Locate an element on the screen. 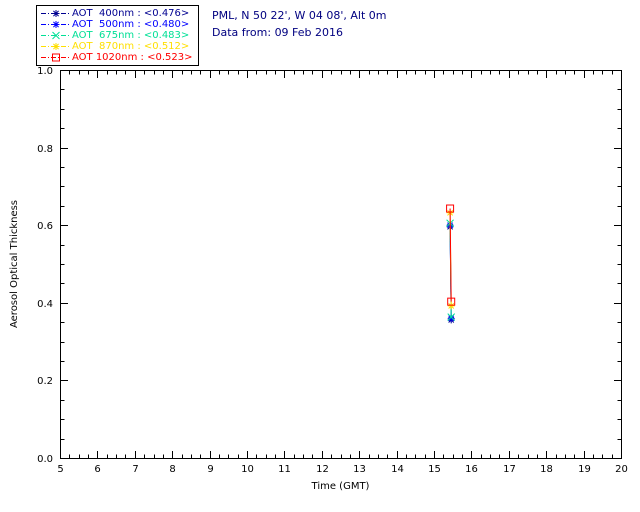  y-tick-label: 1.0 is located at coordinates (45, 71).